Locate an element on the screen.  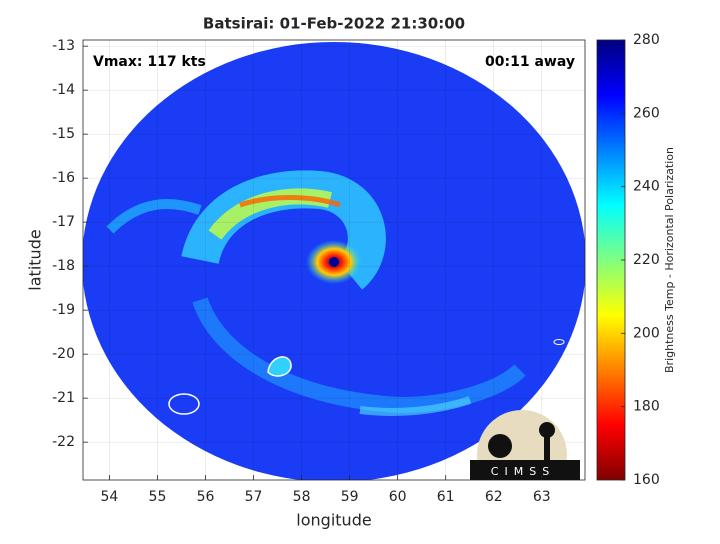
x-tick-label: 62 is located at coordinates (494, 497).